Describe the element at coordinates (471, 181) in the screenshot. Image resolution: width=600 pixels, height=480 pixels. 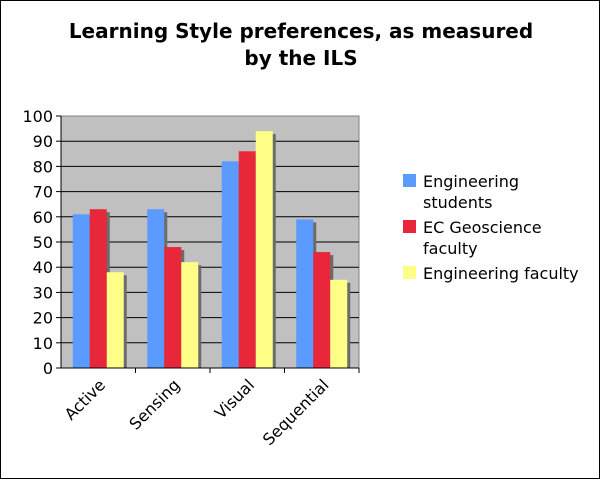
I see `legend-label: Engineering` at that location.